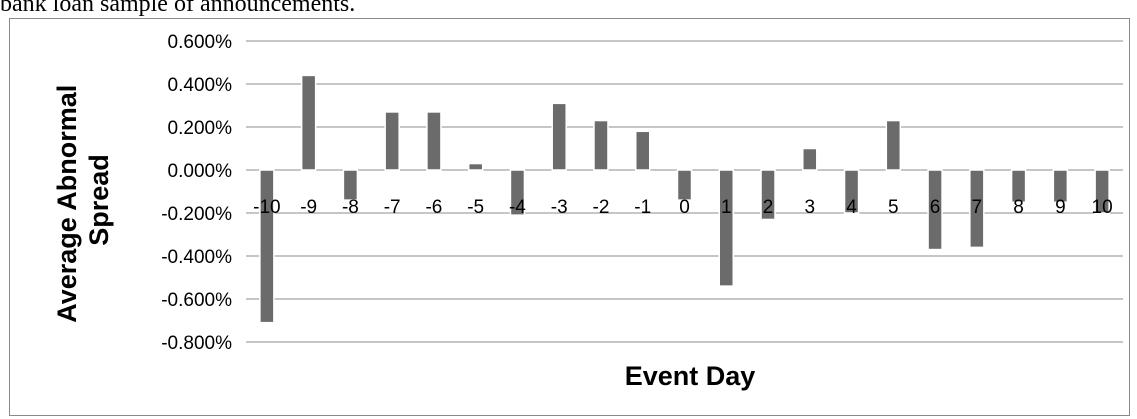 The width and height of the screenshot is (1137, 419). I want to click on x-tick-label: 3, so click(809, 207).